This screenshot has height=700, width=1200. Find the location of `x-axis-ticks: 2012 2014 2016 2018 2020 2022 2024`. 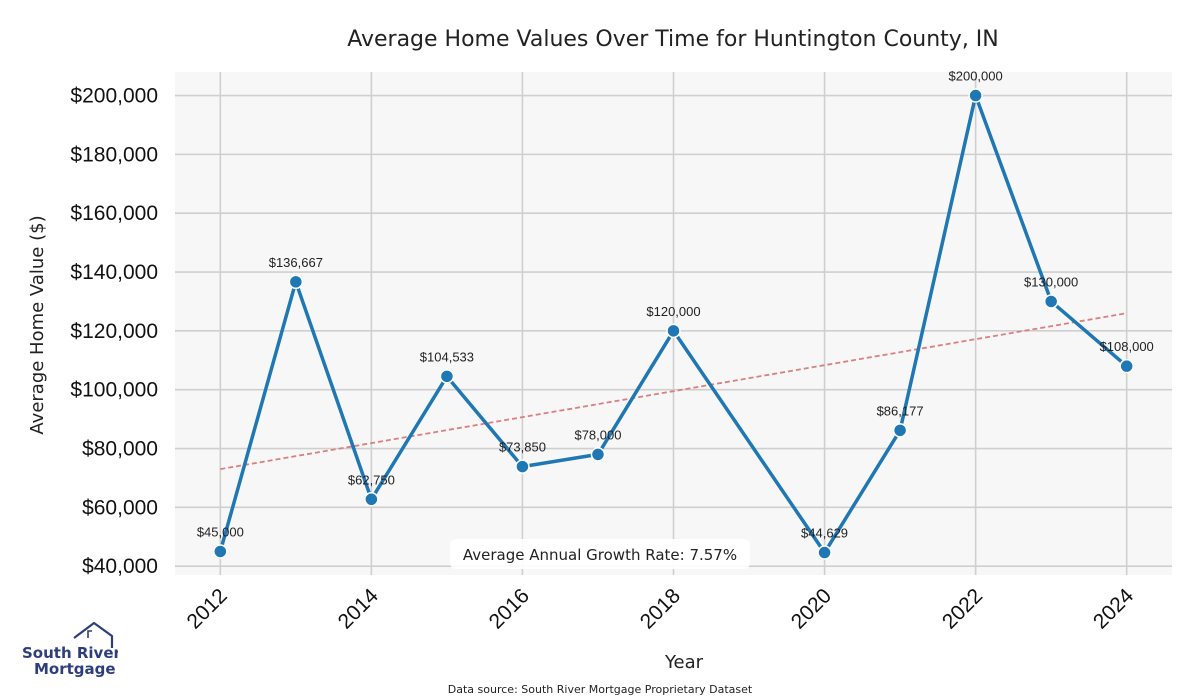

x-axis-ticks: 2012 2014 2016 2018 2020 2022 2024 is located at coordinates (661, 609).